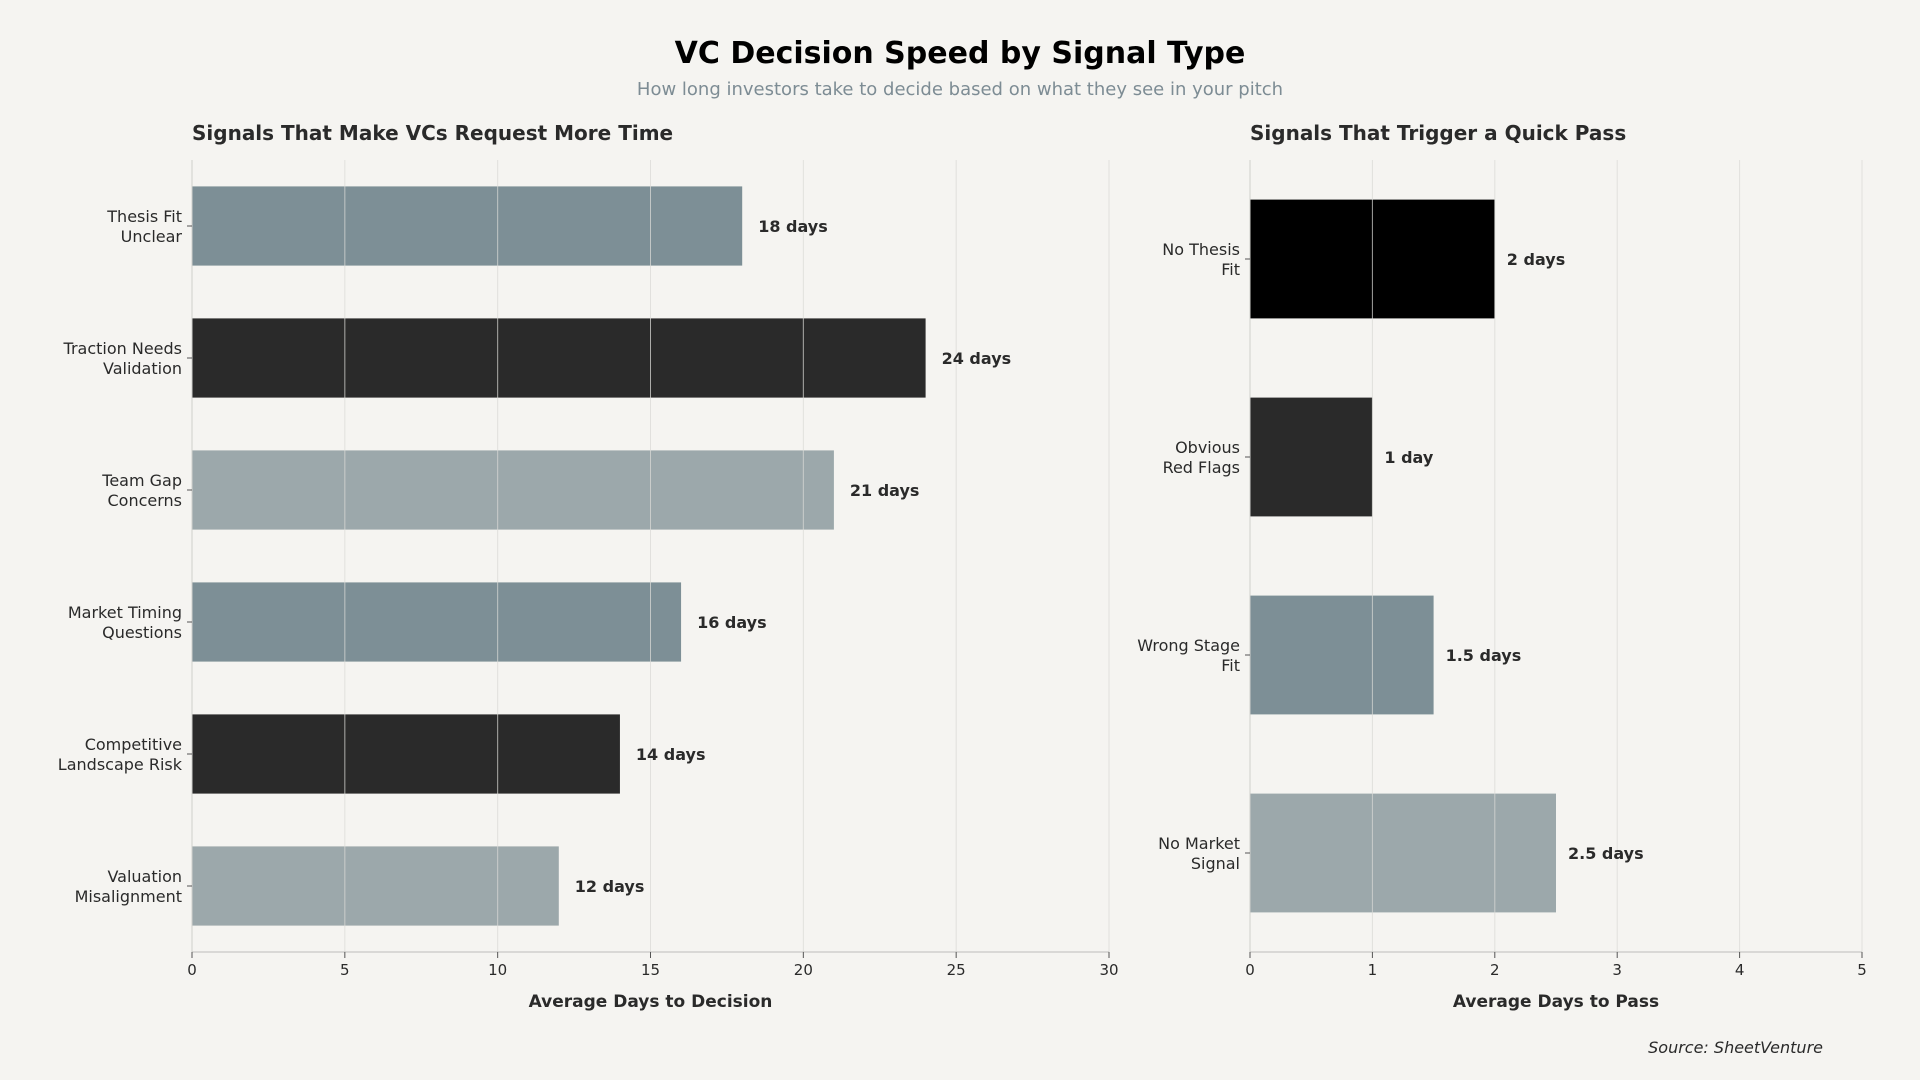 This screenshot has width=1920, height=1080. What do you see at coordinates (1606, 853) in the screenshot?
I see `value-label: 2.5 days` at bounding box center [1606, 853].